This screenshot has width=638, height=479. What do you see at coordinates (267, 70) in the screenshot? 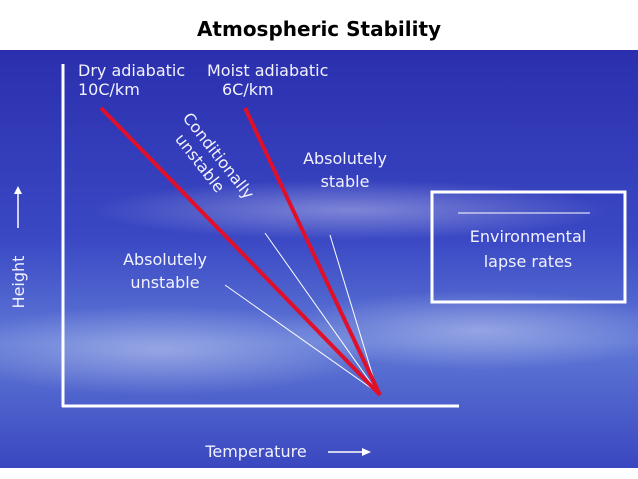
I see `moist-label: Moist adiabatic` at bounding box center [267, 70].